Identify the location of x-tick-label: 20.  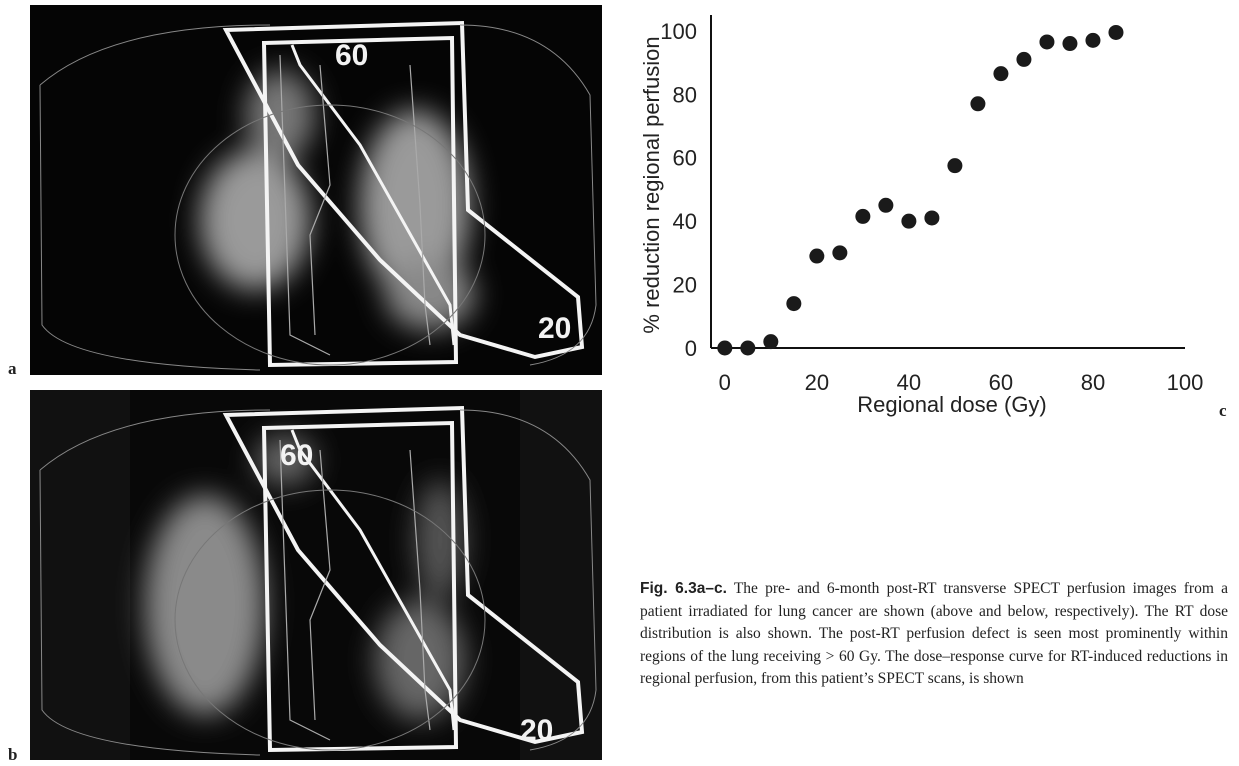
(817, 382).